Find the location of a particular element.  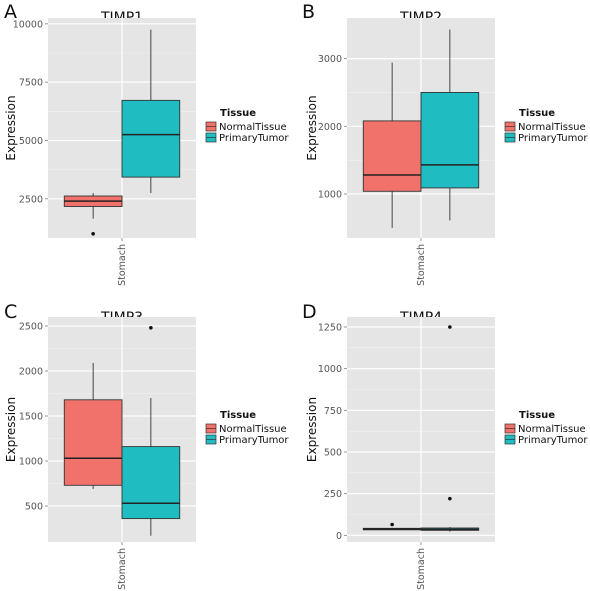

panel-letter: D is located at coordinates (309, 312).